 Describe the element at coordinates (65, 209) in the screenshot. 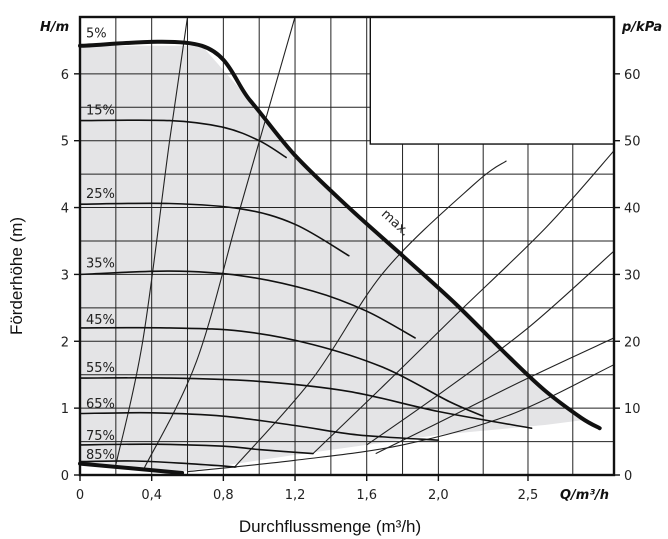

I see `y-tick-label-4: 4` at that location.